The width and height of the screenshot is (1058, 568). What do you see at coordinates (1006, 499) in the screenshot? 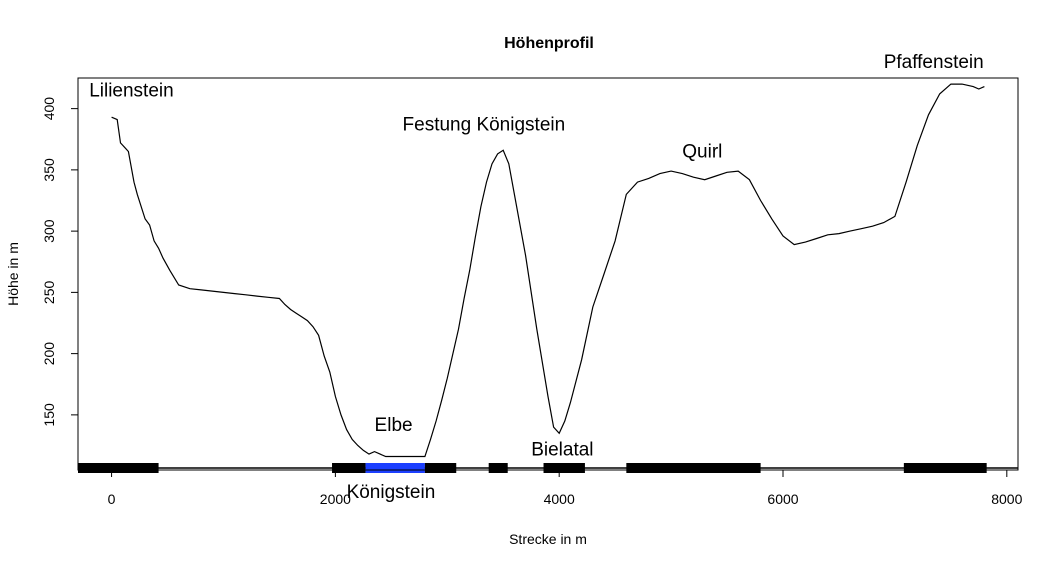
I see `x-tick-label: 8000` at bounding box center [1006, 499].